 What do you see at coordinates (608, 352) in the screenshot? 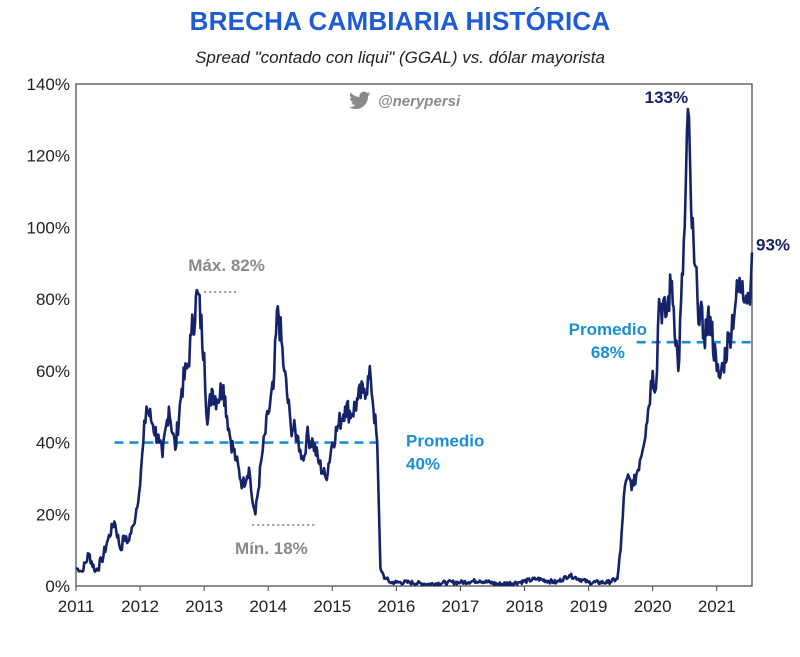
I see `average-value: 68%` at bounding box center [608, 352].